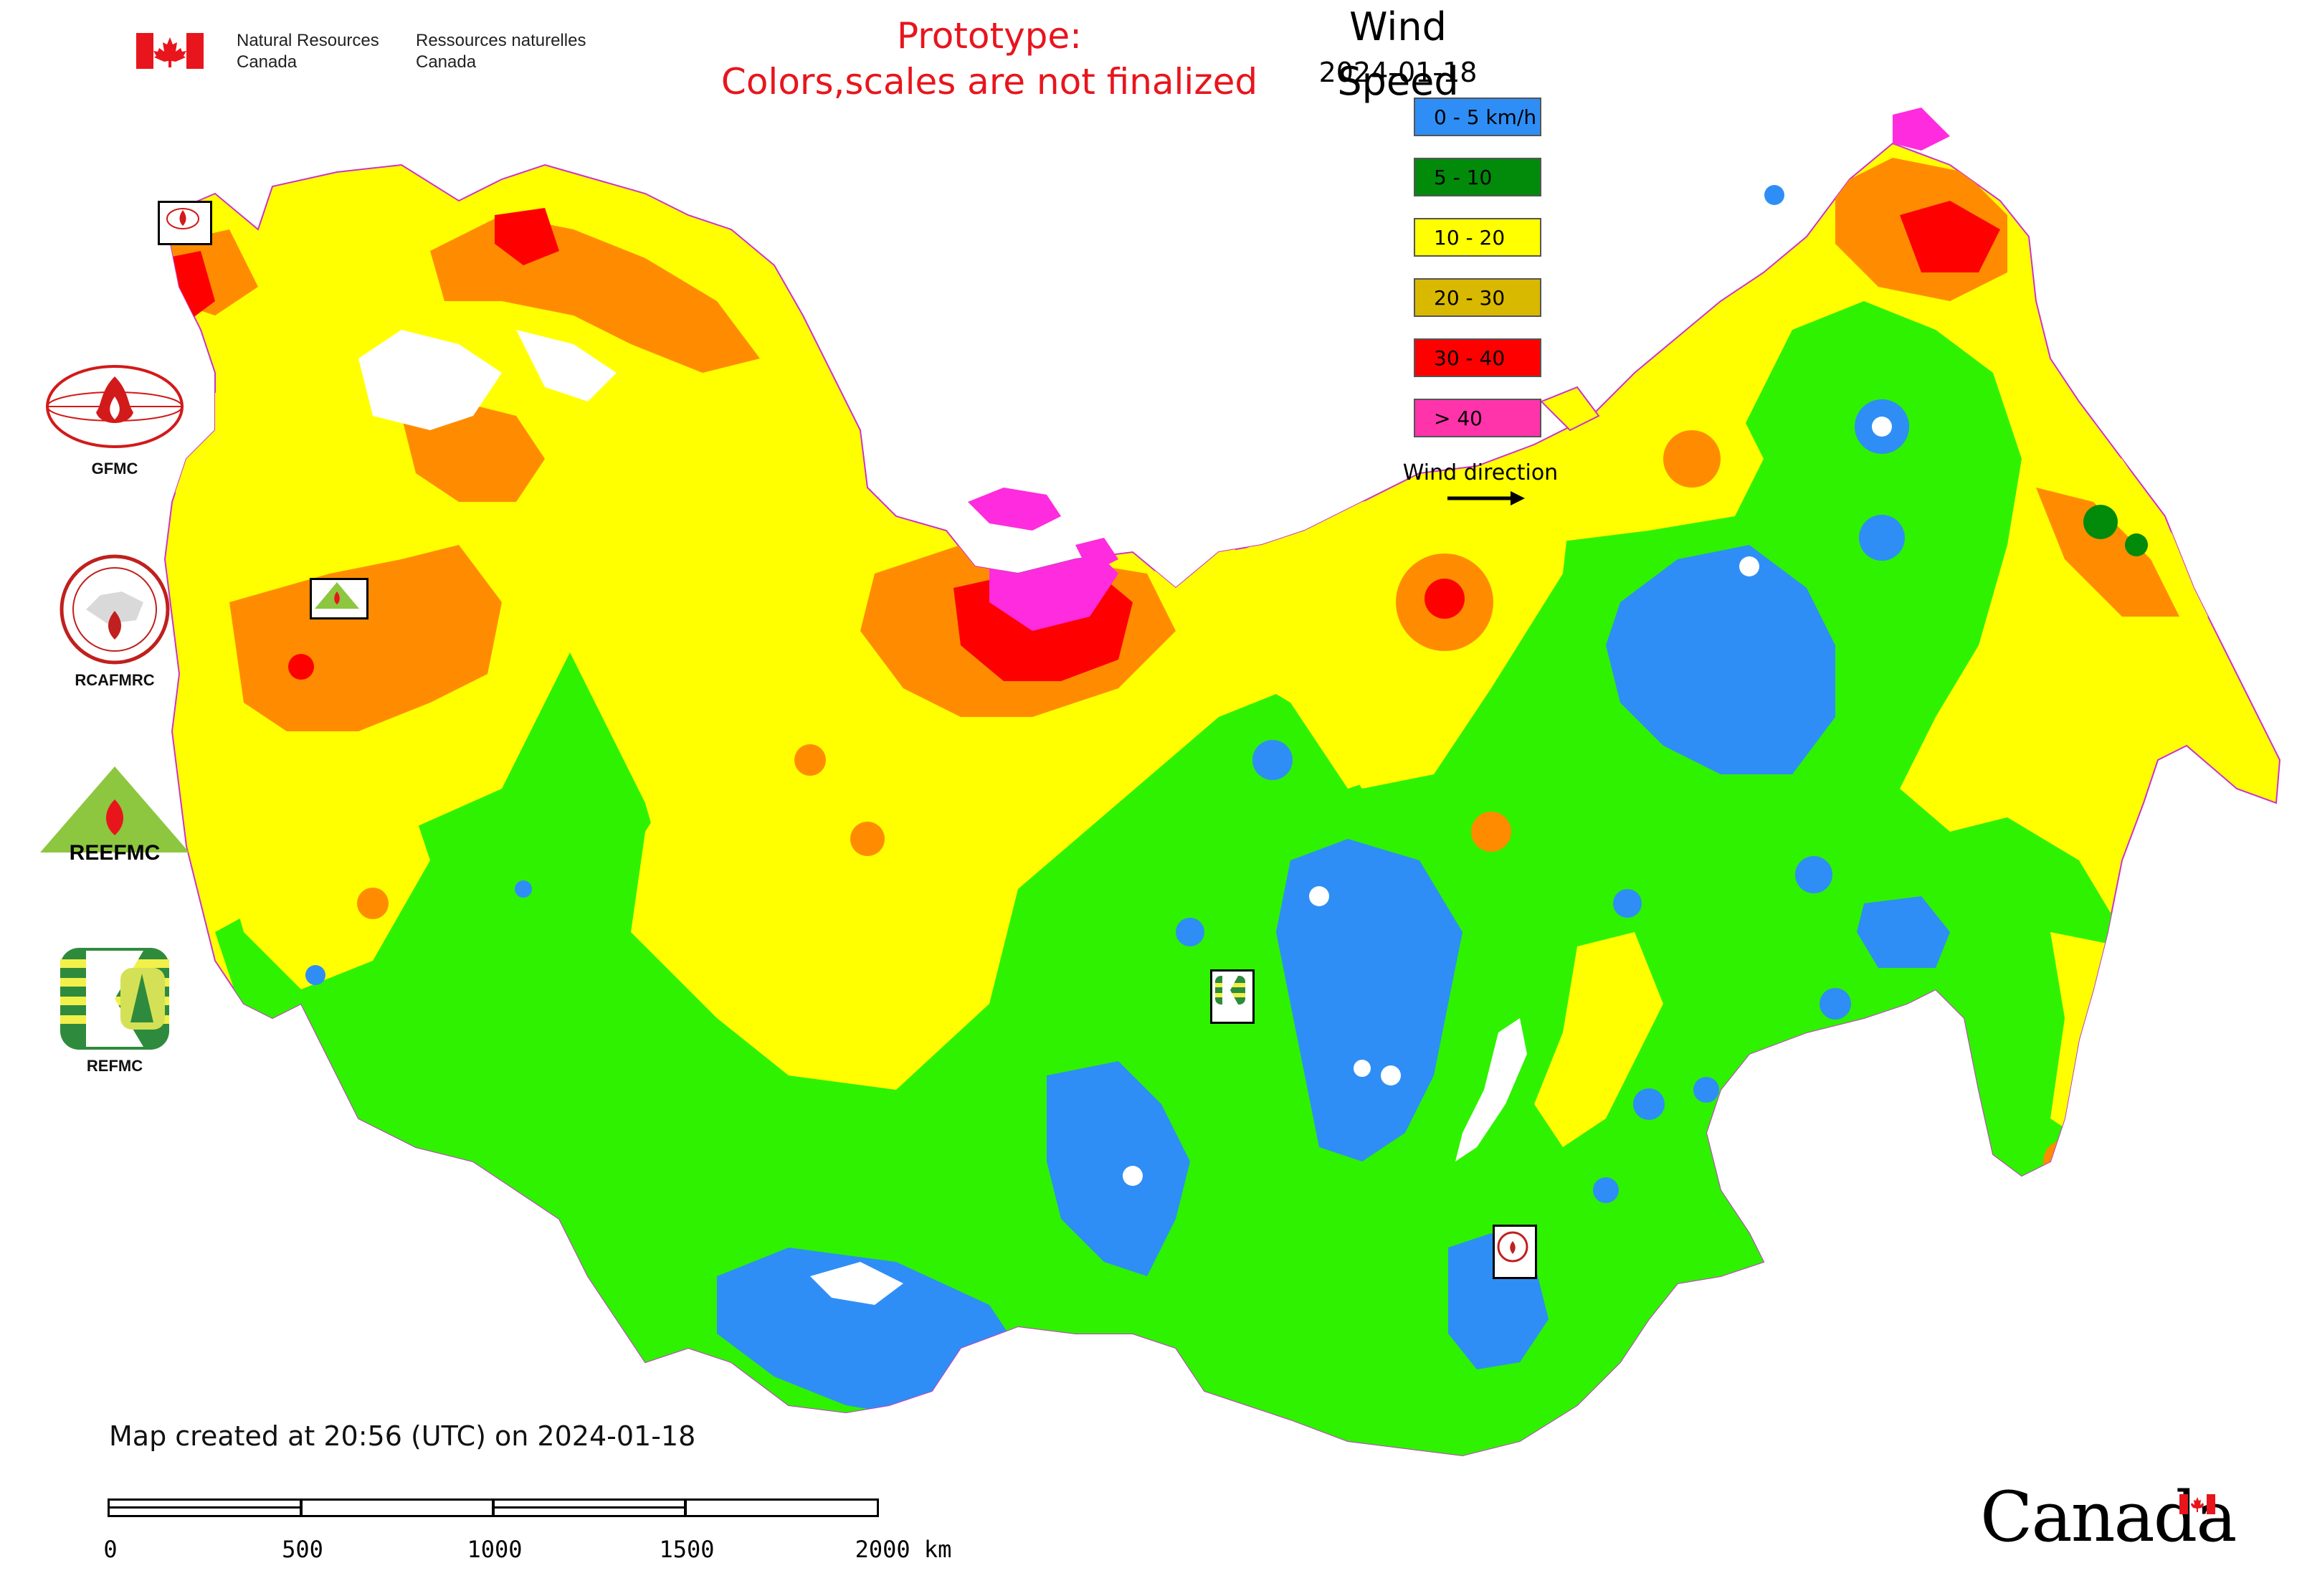 The width and height of the screenshot is (2302, 1596). I want to click on reefmc-logo: REEFMC, so click(115, 817).